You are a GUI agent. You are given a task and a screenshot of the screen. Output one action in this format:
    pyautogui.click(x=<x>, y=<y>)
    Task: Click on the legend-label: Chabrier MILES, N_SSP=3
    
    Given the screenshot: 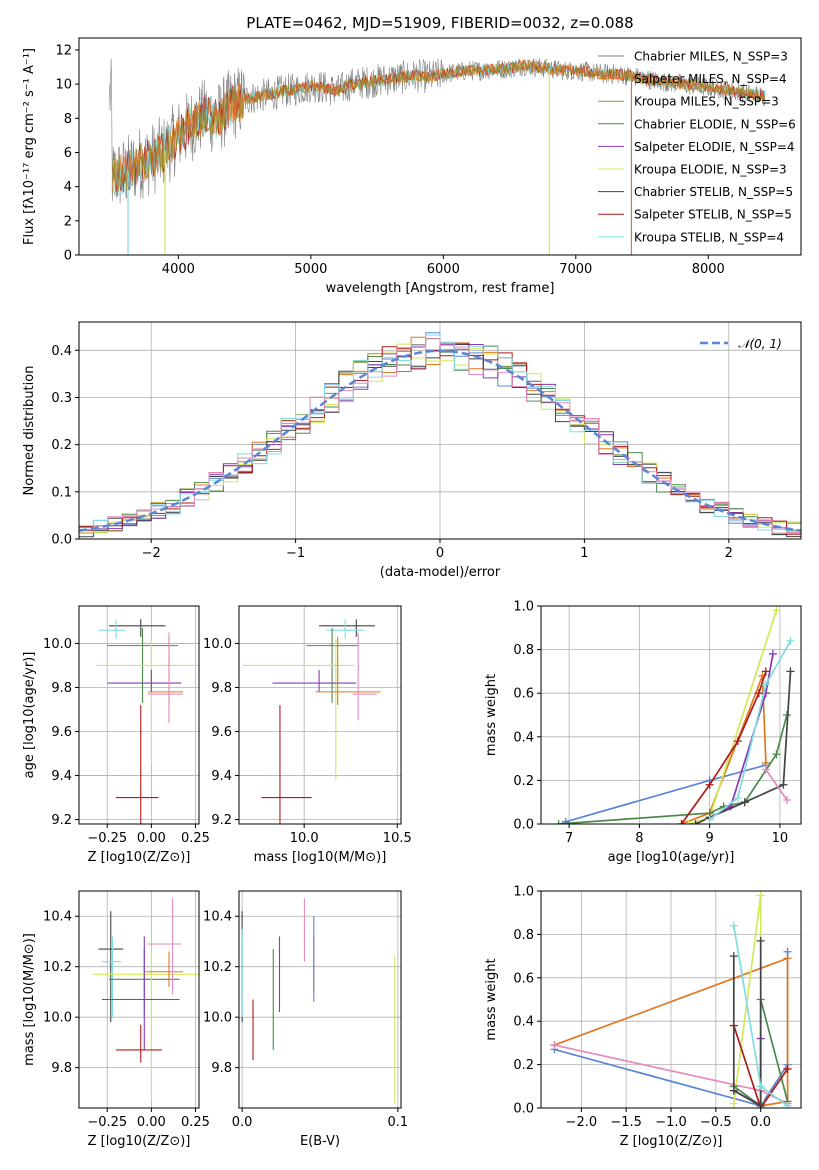 What is the action you would take?
    pyautogui.click(x=711, y=57)
    